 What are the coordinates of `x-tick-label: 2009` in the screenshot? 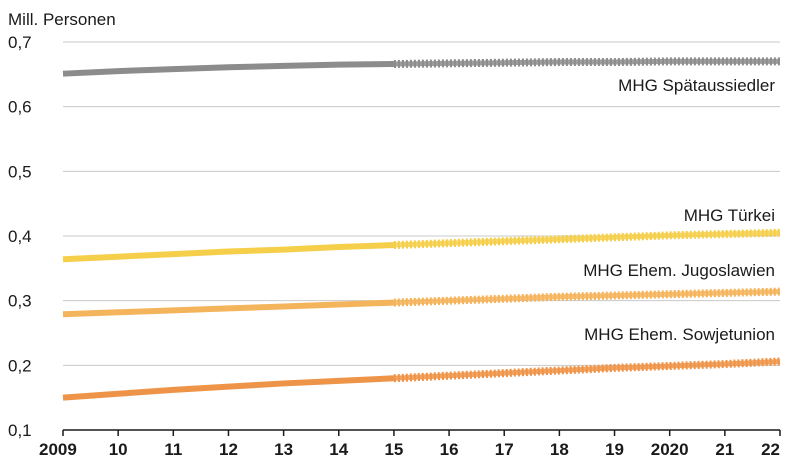 It's located at (58, 449).